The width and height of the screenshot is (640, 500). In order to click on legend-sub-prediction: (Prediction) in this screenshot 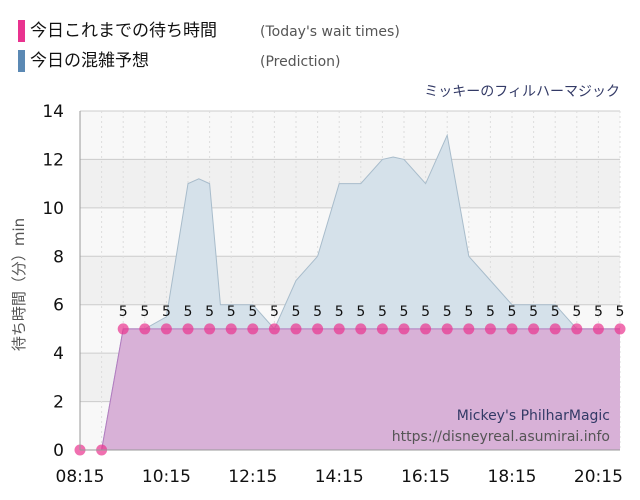, I will do `click(300, 62)`.